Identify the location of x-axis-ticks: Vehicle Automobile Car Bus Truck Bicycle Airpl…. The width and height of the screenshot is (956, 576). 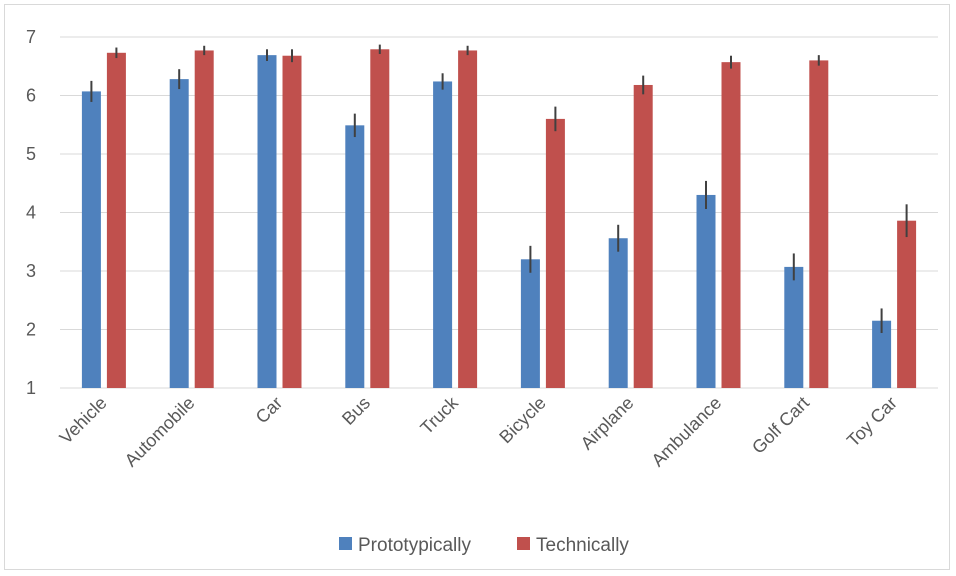
(478, 431).